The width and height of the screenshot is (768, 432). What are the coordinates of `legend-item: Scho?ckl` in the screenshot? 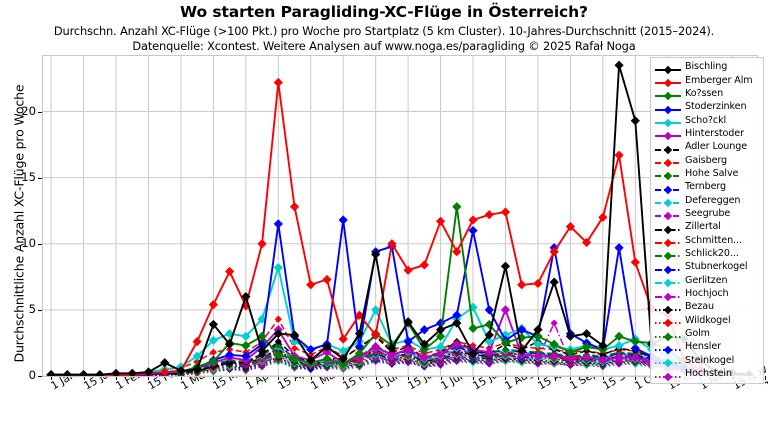 It's located at (707, 120).